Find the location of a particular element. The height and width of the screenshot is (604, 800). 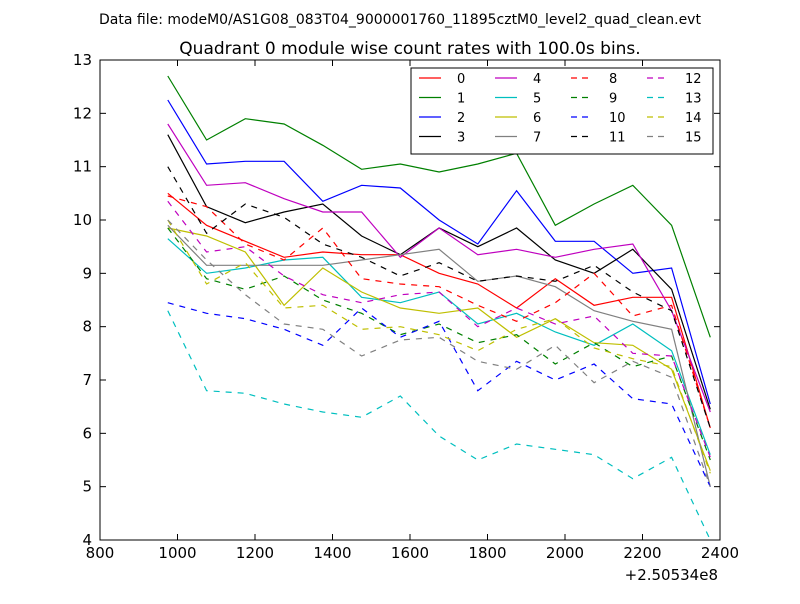

legend-label: 6 is located at coordinates (537, 118).